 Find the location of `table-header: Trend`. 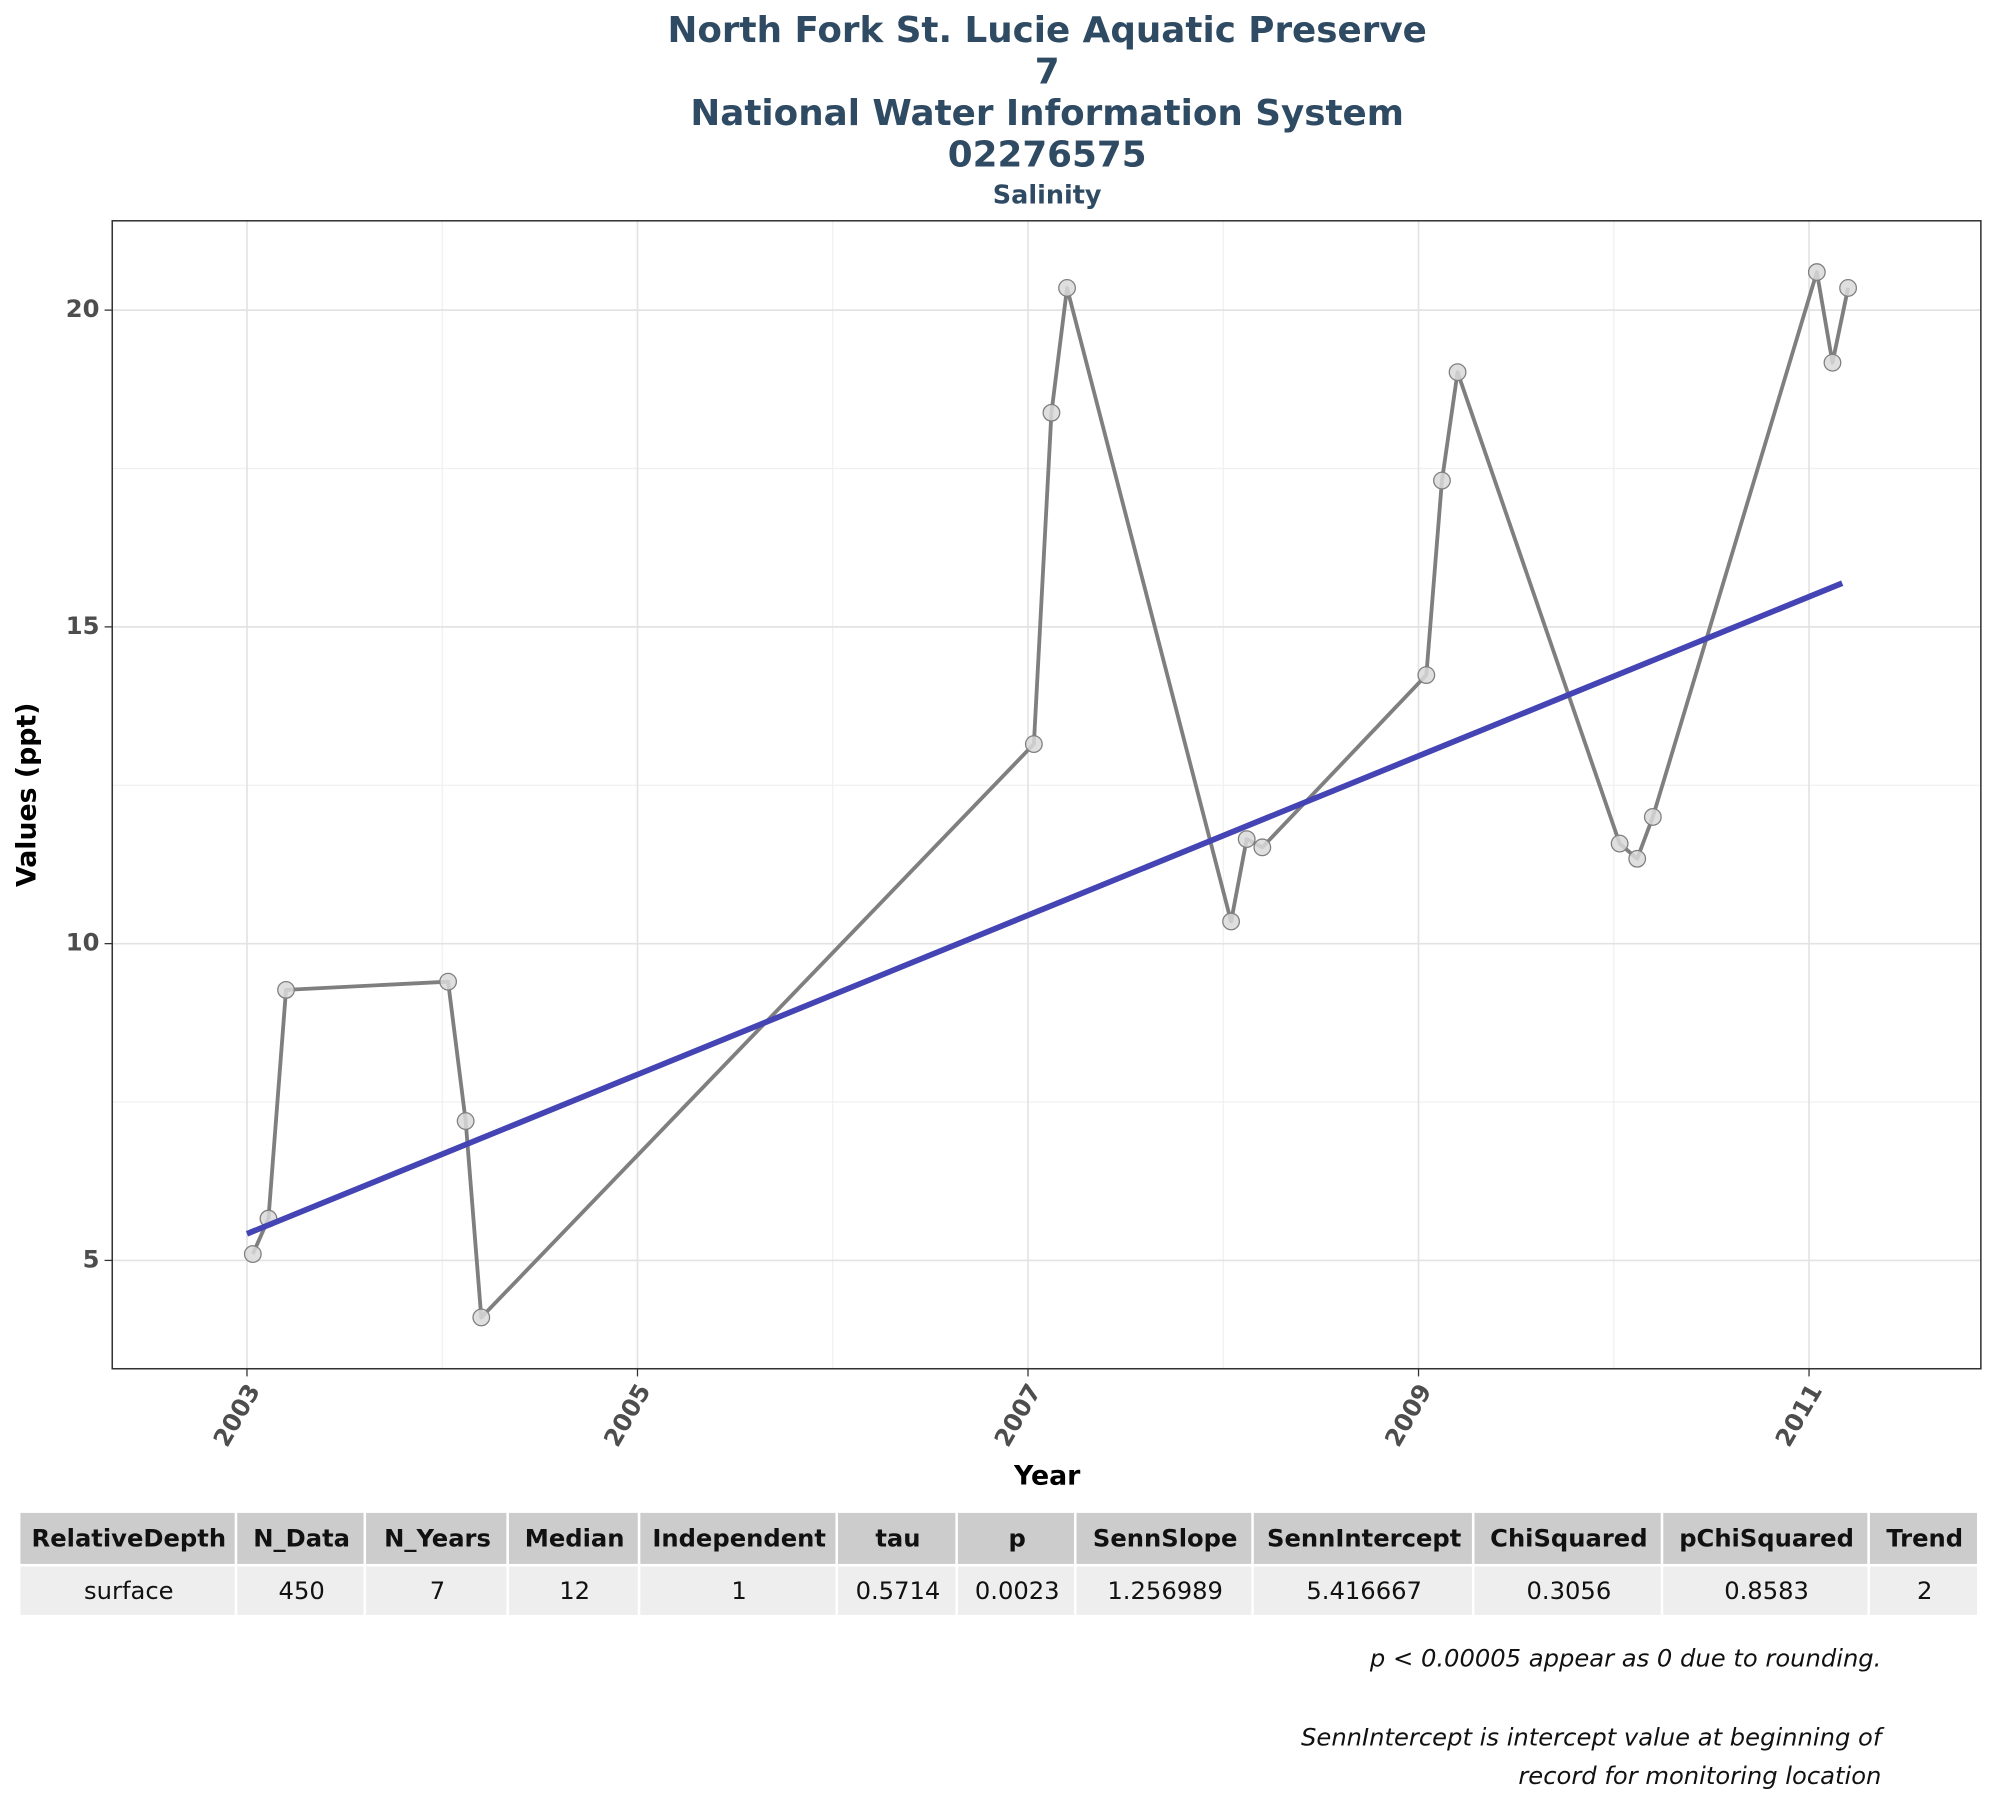

table-header: Trend is located at coordinates (1924, 1539).